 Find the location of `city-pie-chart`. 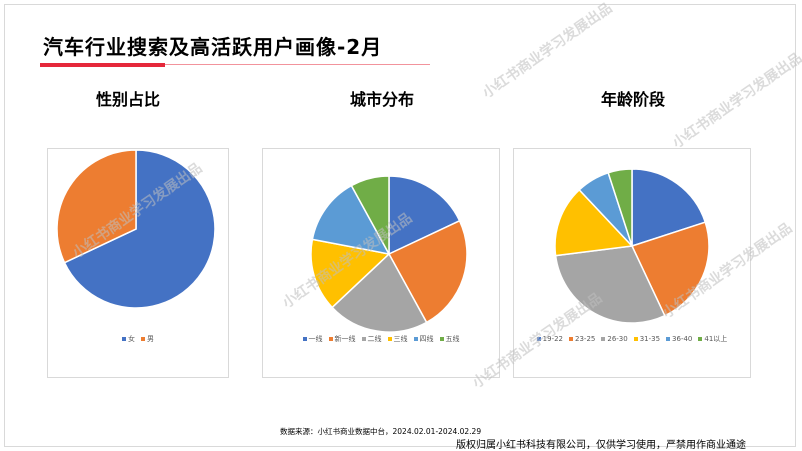

city-pie-chart is located at coordinates (389, 254).